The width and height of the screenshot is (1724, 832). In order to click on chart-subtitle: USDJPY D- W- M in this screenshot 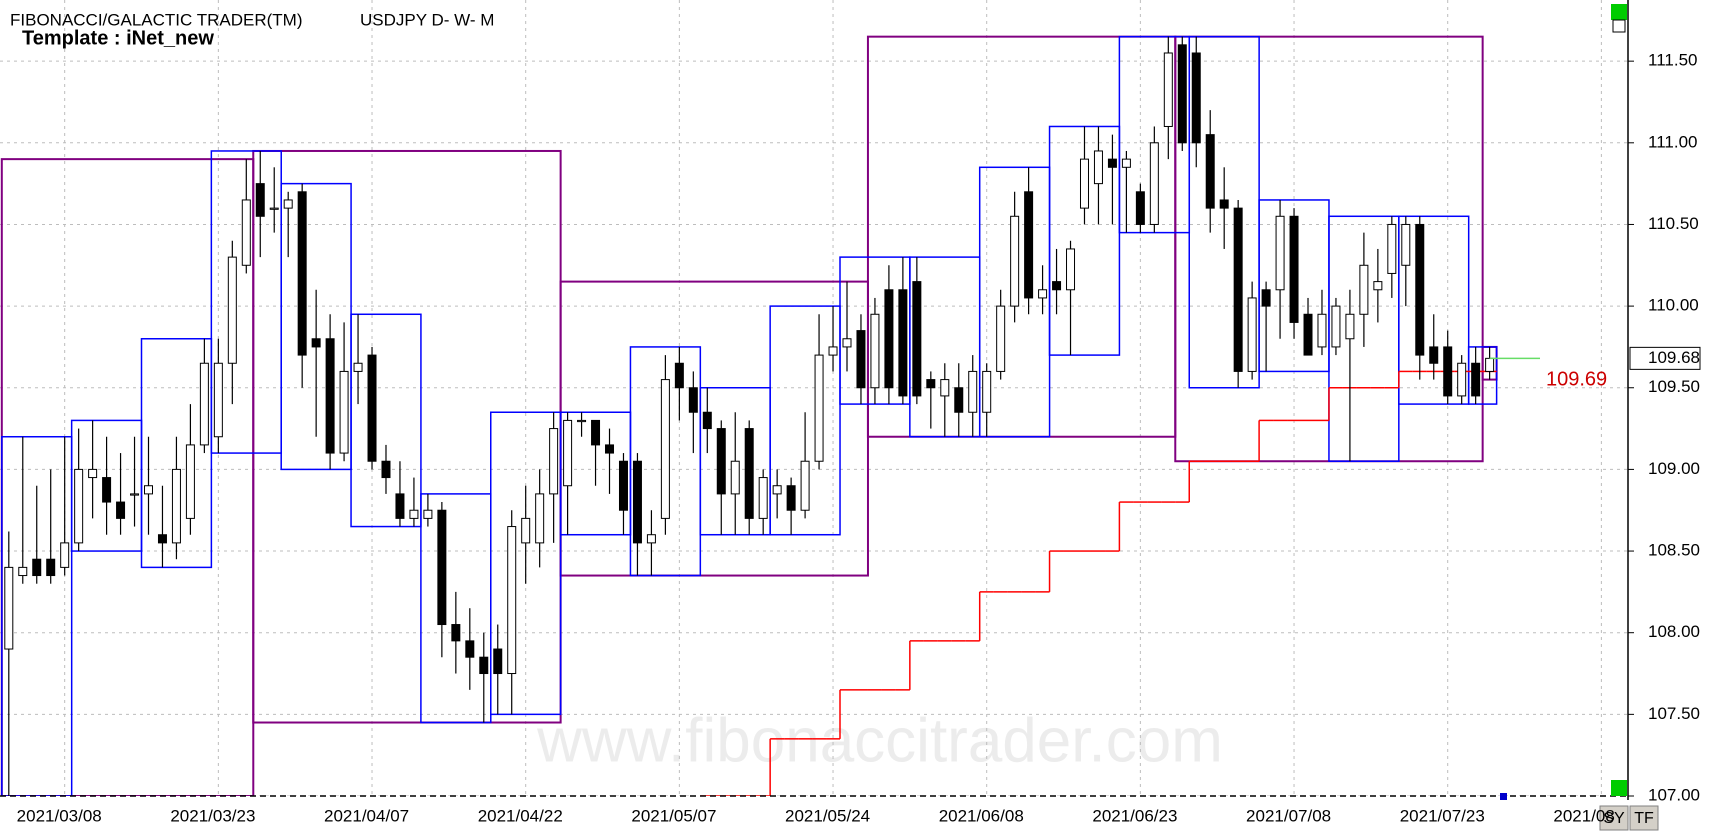, I will do `click(427, 19)`.